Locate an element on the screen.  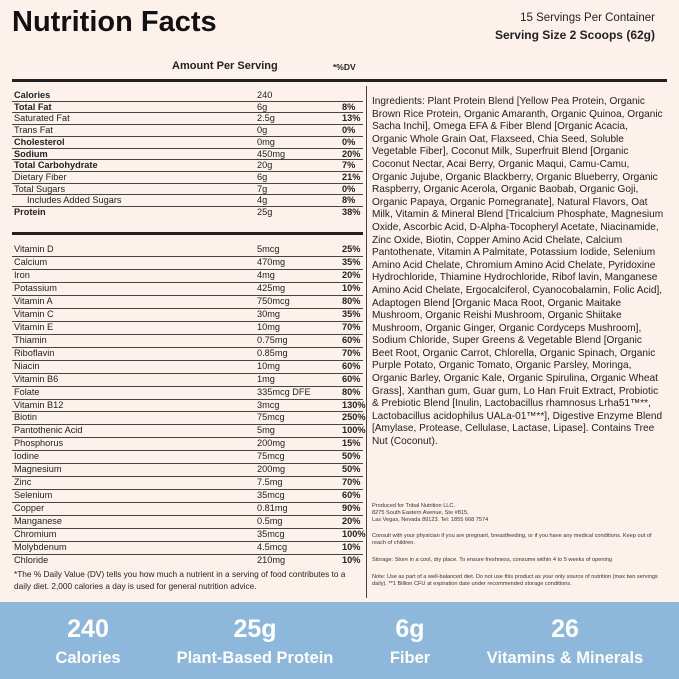
nutrient-name: Biotin is located at coordinates (25, 417).